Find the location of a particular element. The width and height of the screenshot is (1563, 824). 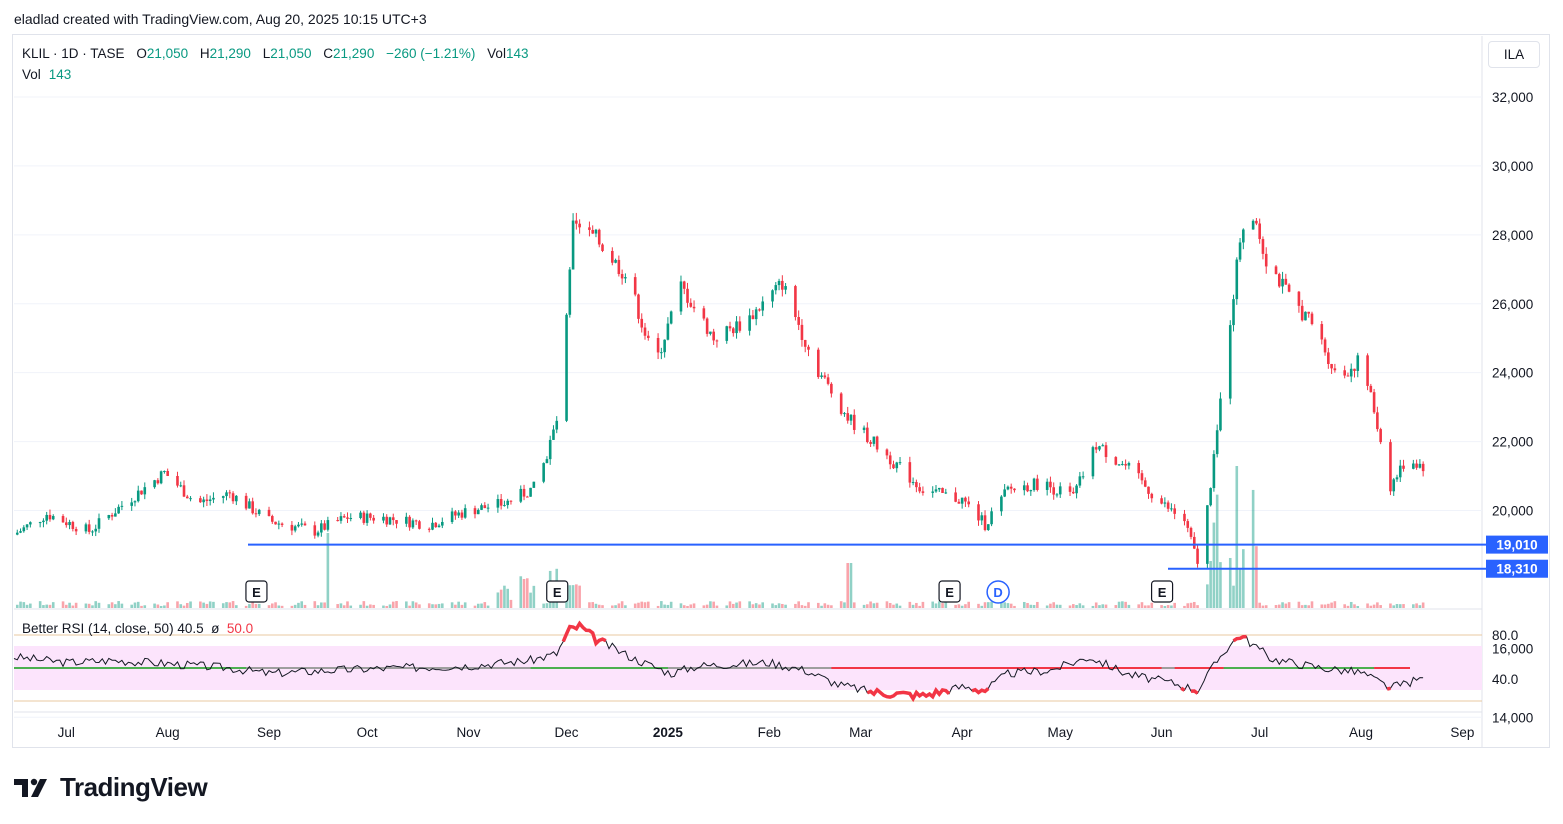

dividend-marker: D is located at coordinates (998, 592).